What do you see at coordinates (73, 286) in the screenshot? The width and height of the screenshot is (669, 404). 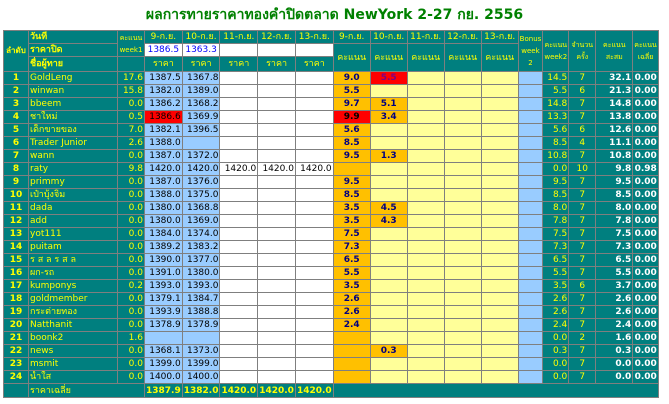 I see `predictor-name: kumponys` at bounding box center [73, 286].